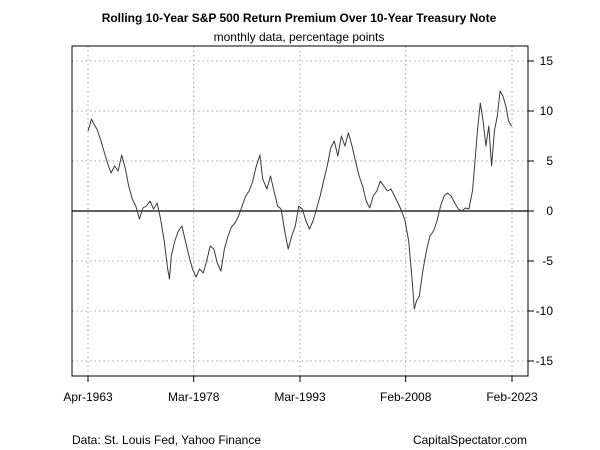 This screenshot has height=450, width=600. What do you see at coordinates (470, 440) in the screenshot?
I see `credit-note: CapitalSpectator.com` at bounding box center [470, 440].